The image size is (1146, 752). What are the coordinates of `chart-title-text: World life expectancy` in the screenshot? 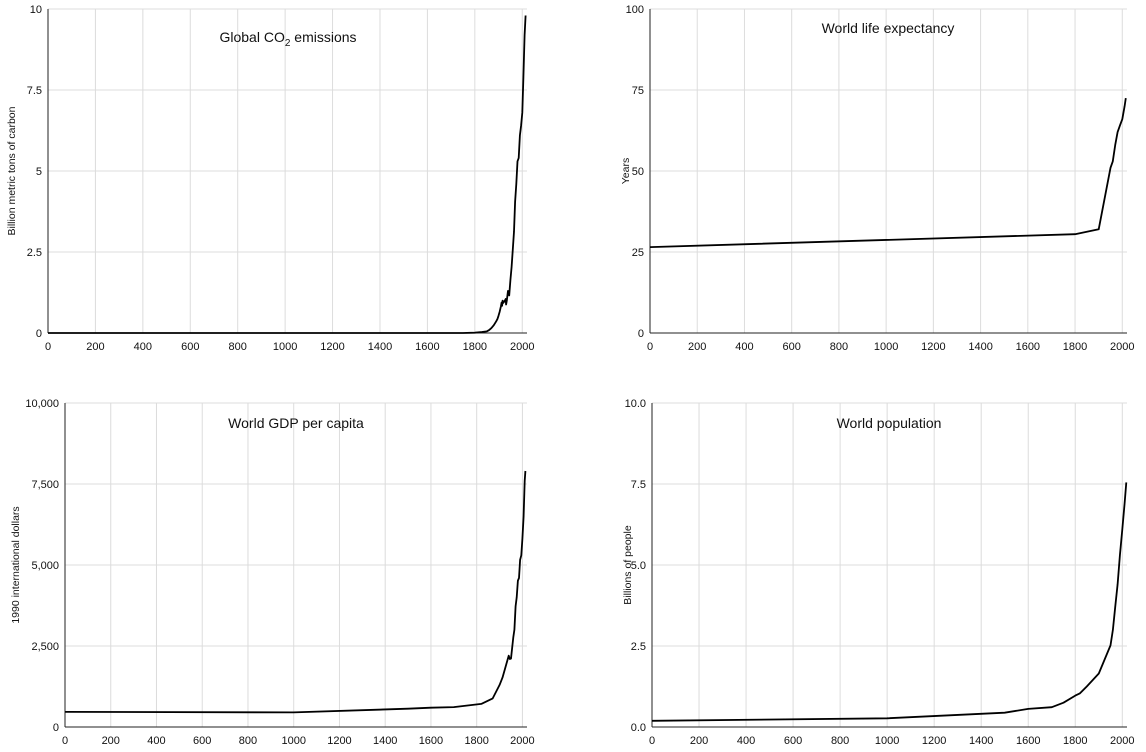 It's located at (888, 28).